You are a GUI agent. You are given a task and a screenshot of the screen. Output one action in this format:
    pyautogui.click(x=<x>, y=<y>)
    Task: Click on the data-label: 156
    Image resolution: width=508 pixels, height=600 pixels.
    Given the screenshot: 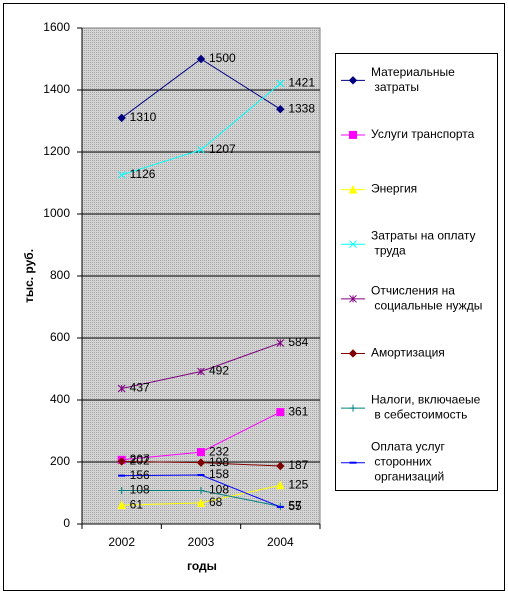 What is the action you would take?
    pyautogui.click(x=140, y=475)
    